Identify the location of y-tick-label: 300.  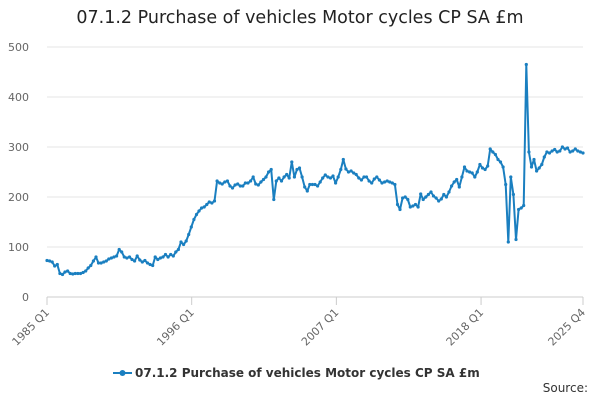
(18, 147).